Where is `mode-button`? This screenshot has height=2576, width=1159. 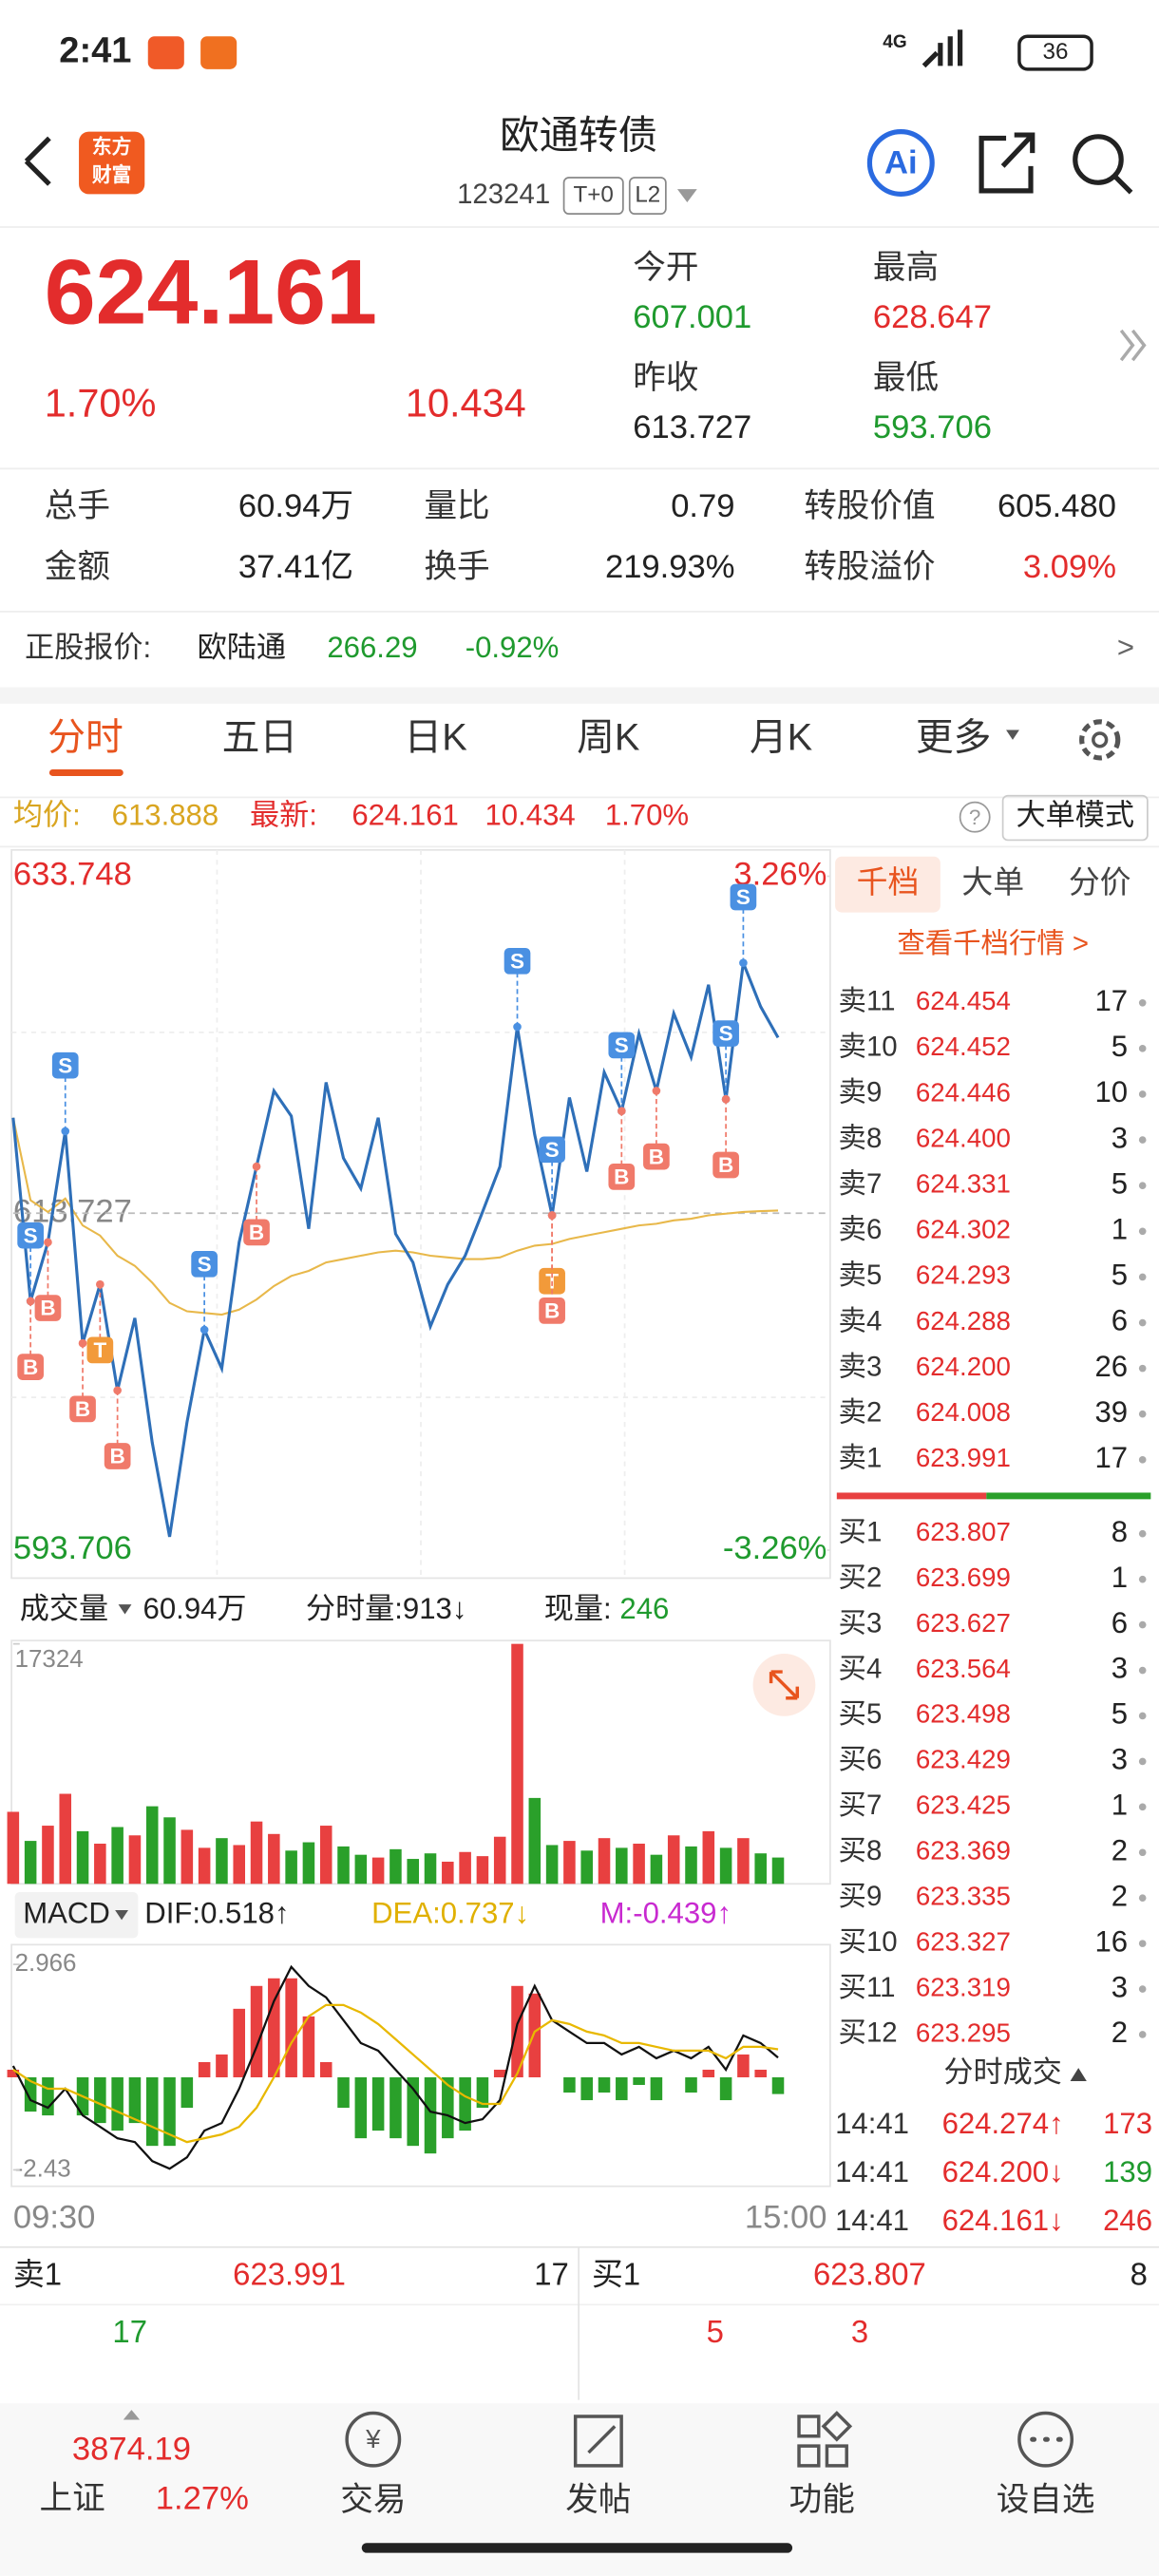
mode-button is located at coordinates (1075, 818).